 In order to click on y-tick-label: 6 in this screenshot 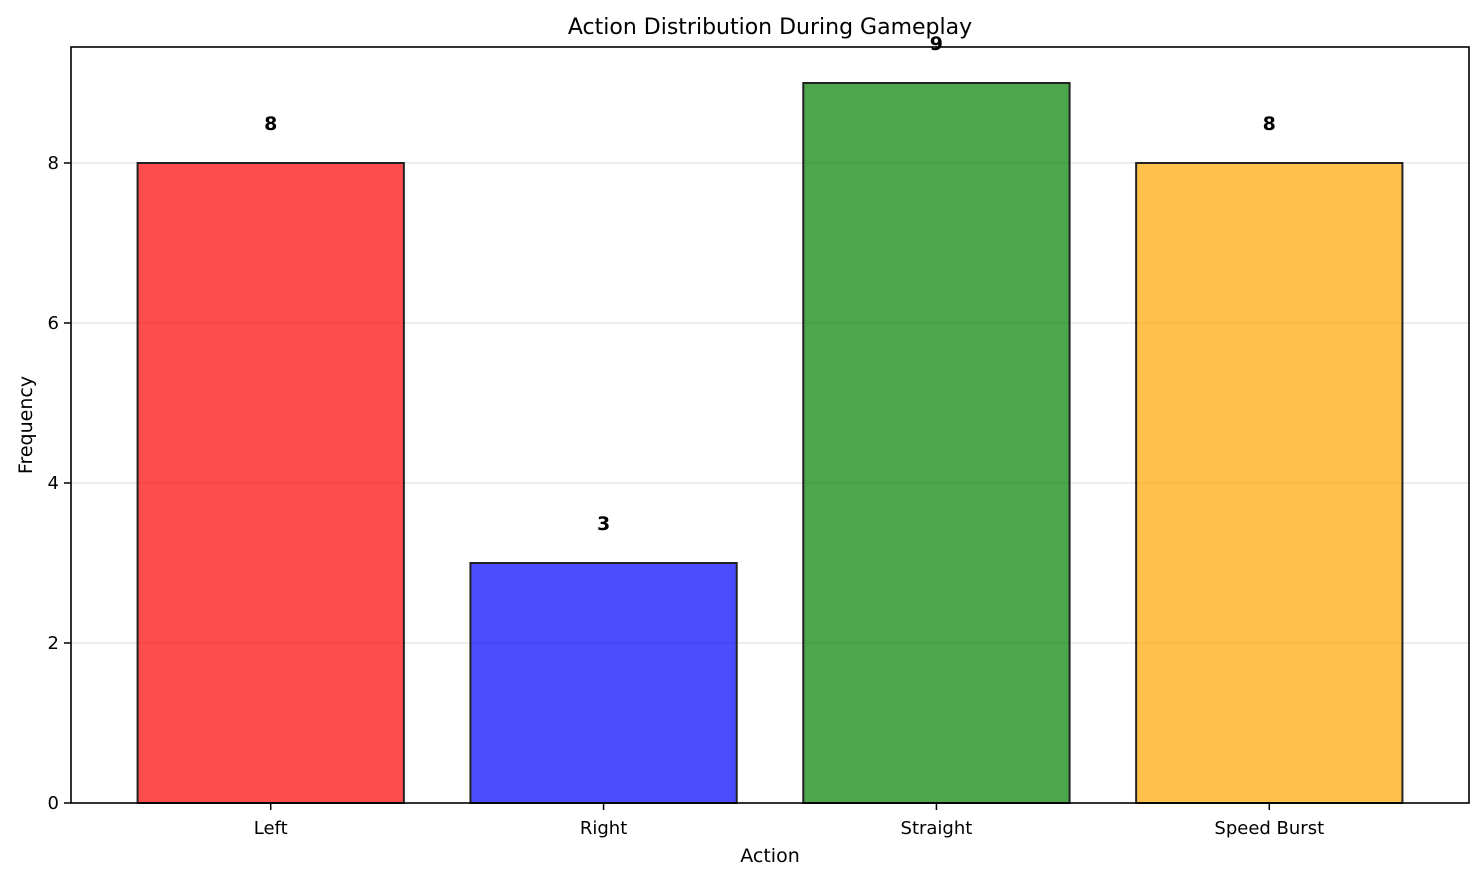, I will do `click(53, 323)`.